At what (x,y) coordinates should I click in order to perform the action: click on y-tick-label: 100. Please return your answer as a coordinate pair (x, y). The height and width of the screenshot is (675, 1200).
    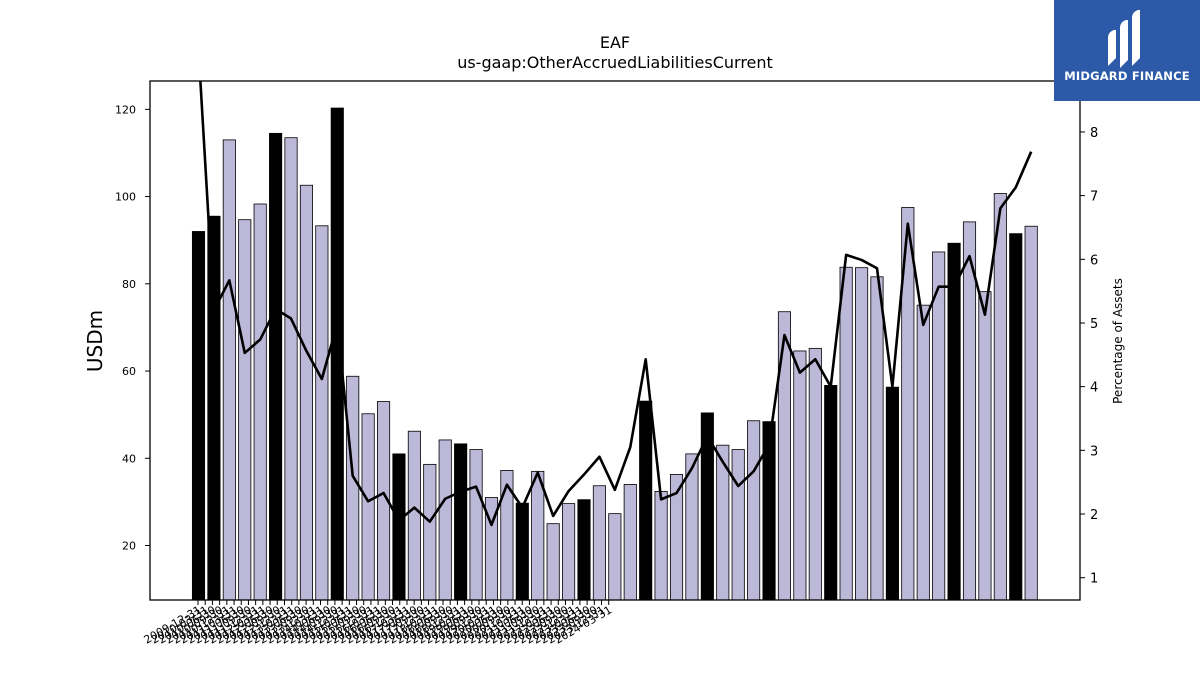
    Looking at the image, I should click on (125, 197).